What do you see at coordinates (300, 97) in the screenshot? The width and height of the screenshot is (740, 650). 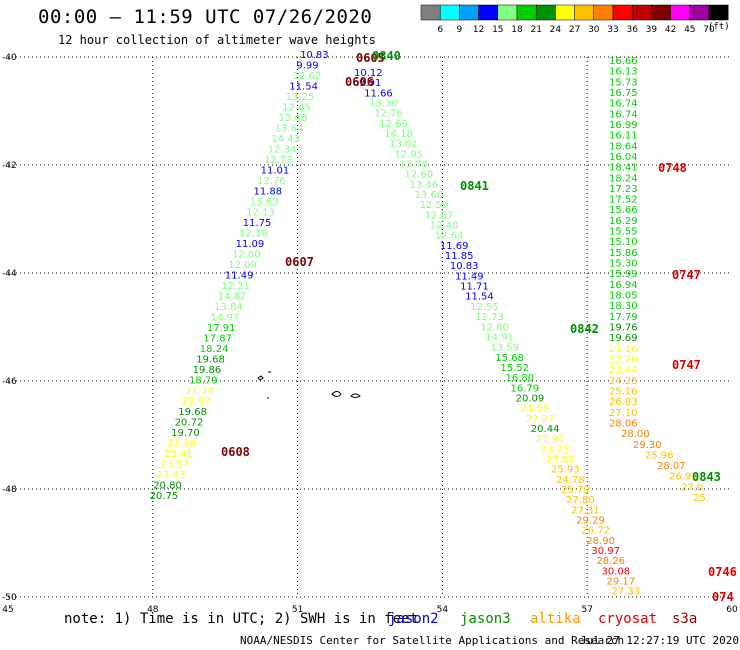 I see `wave-height-label: 13.25` at bounding box center [300, 97].